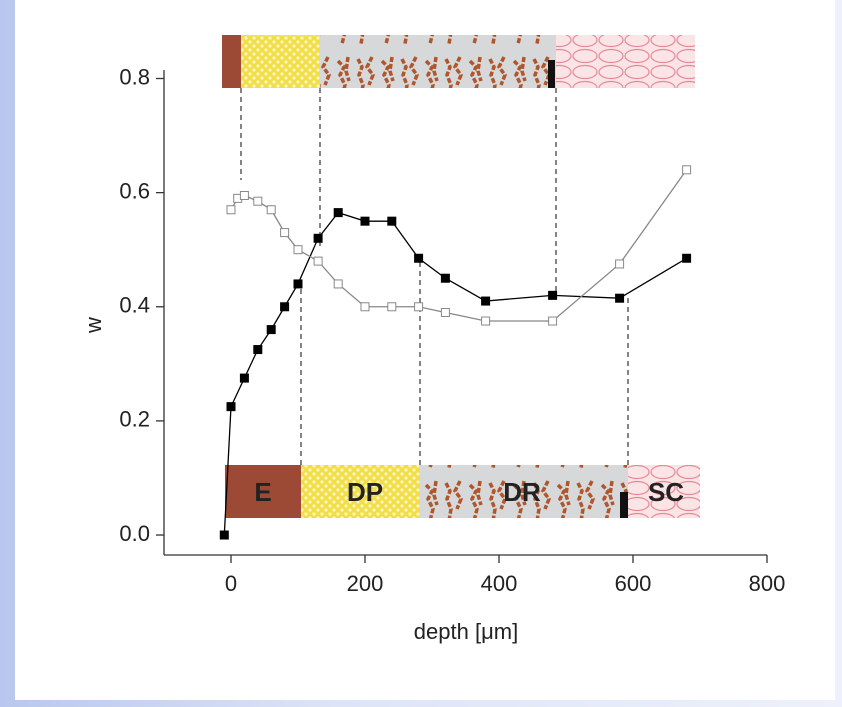 This screenshot has height=707, width=842. I want to click on layer-label: E, so click(262, 492).